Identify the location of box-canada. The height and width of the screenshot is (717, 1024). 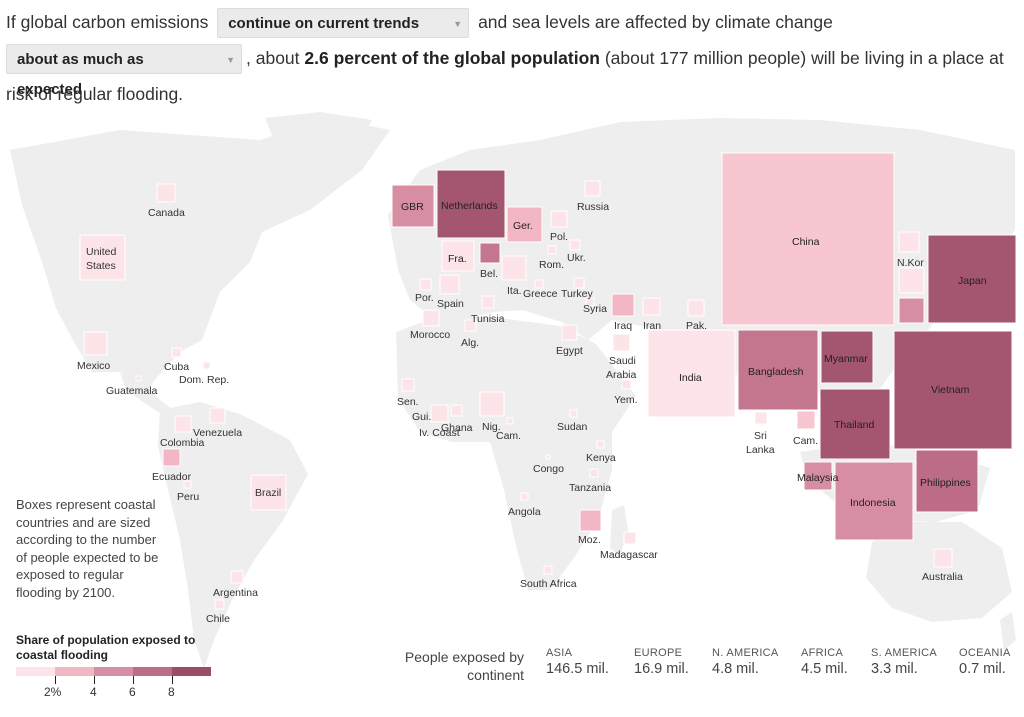
(166, 193).